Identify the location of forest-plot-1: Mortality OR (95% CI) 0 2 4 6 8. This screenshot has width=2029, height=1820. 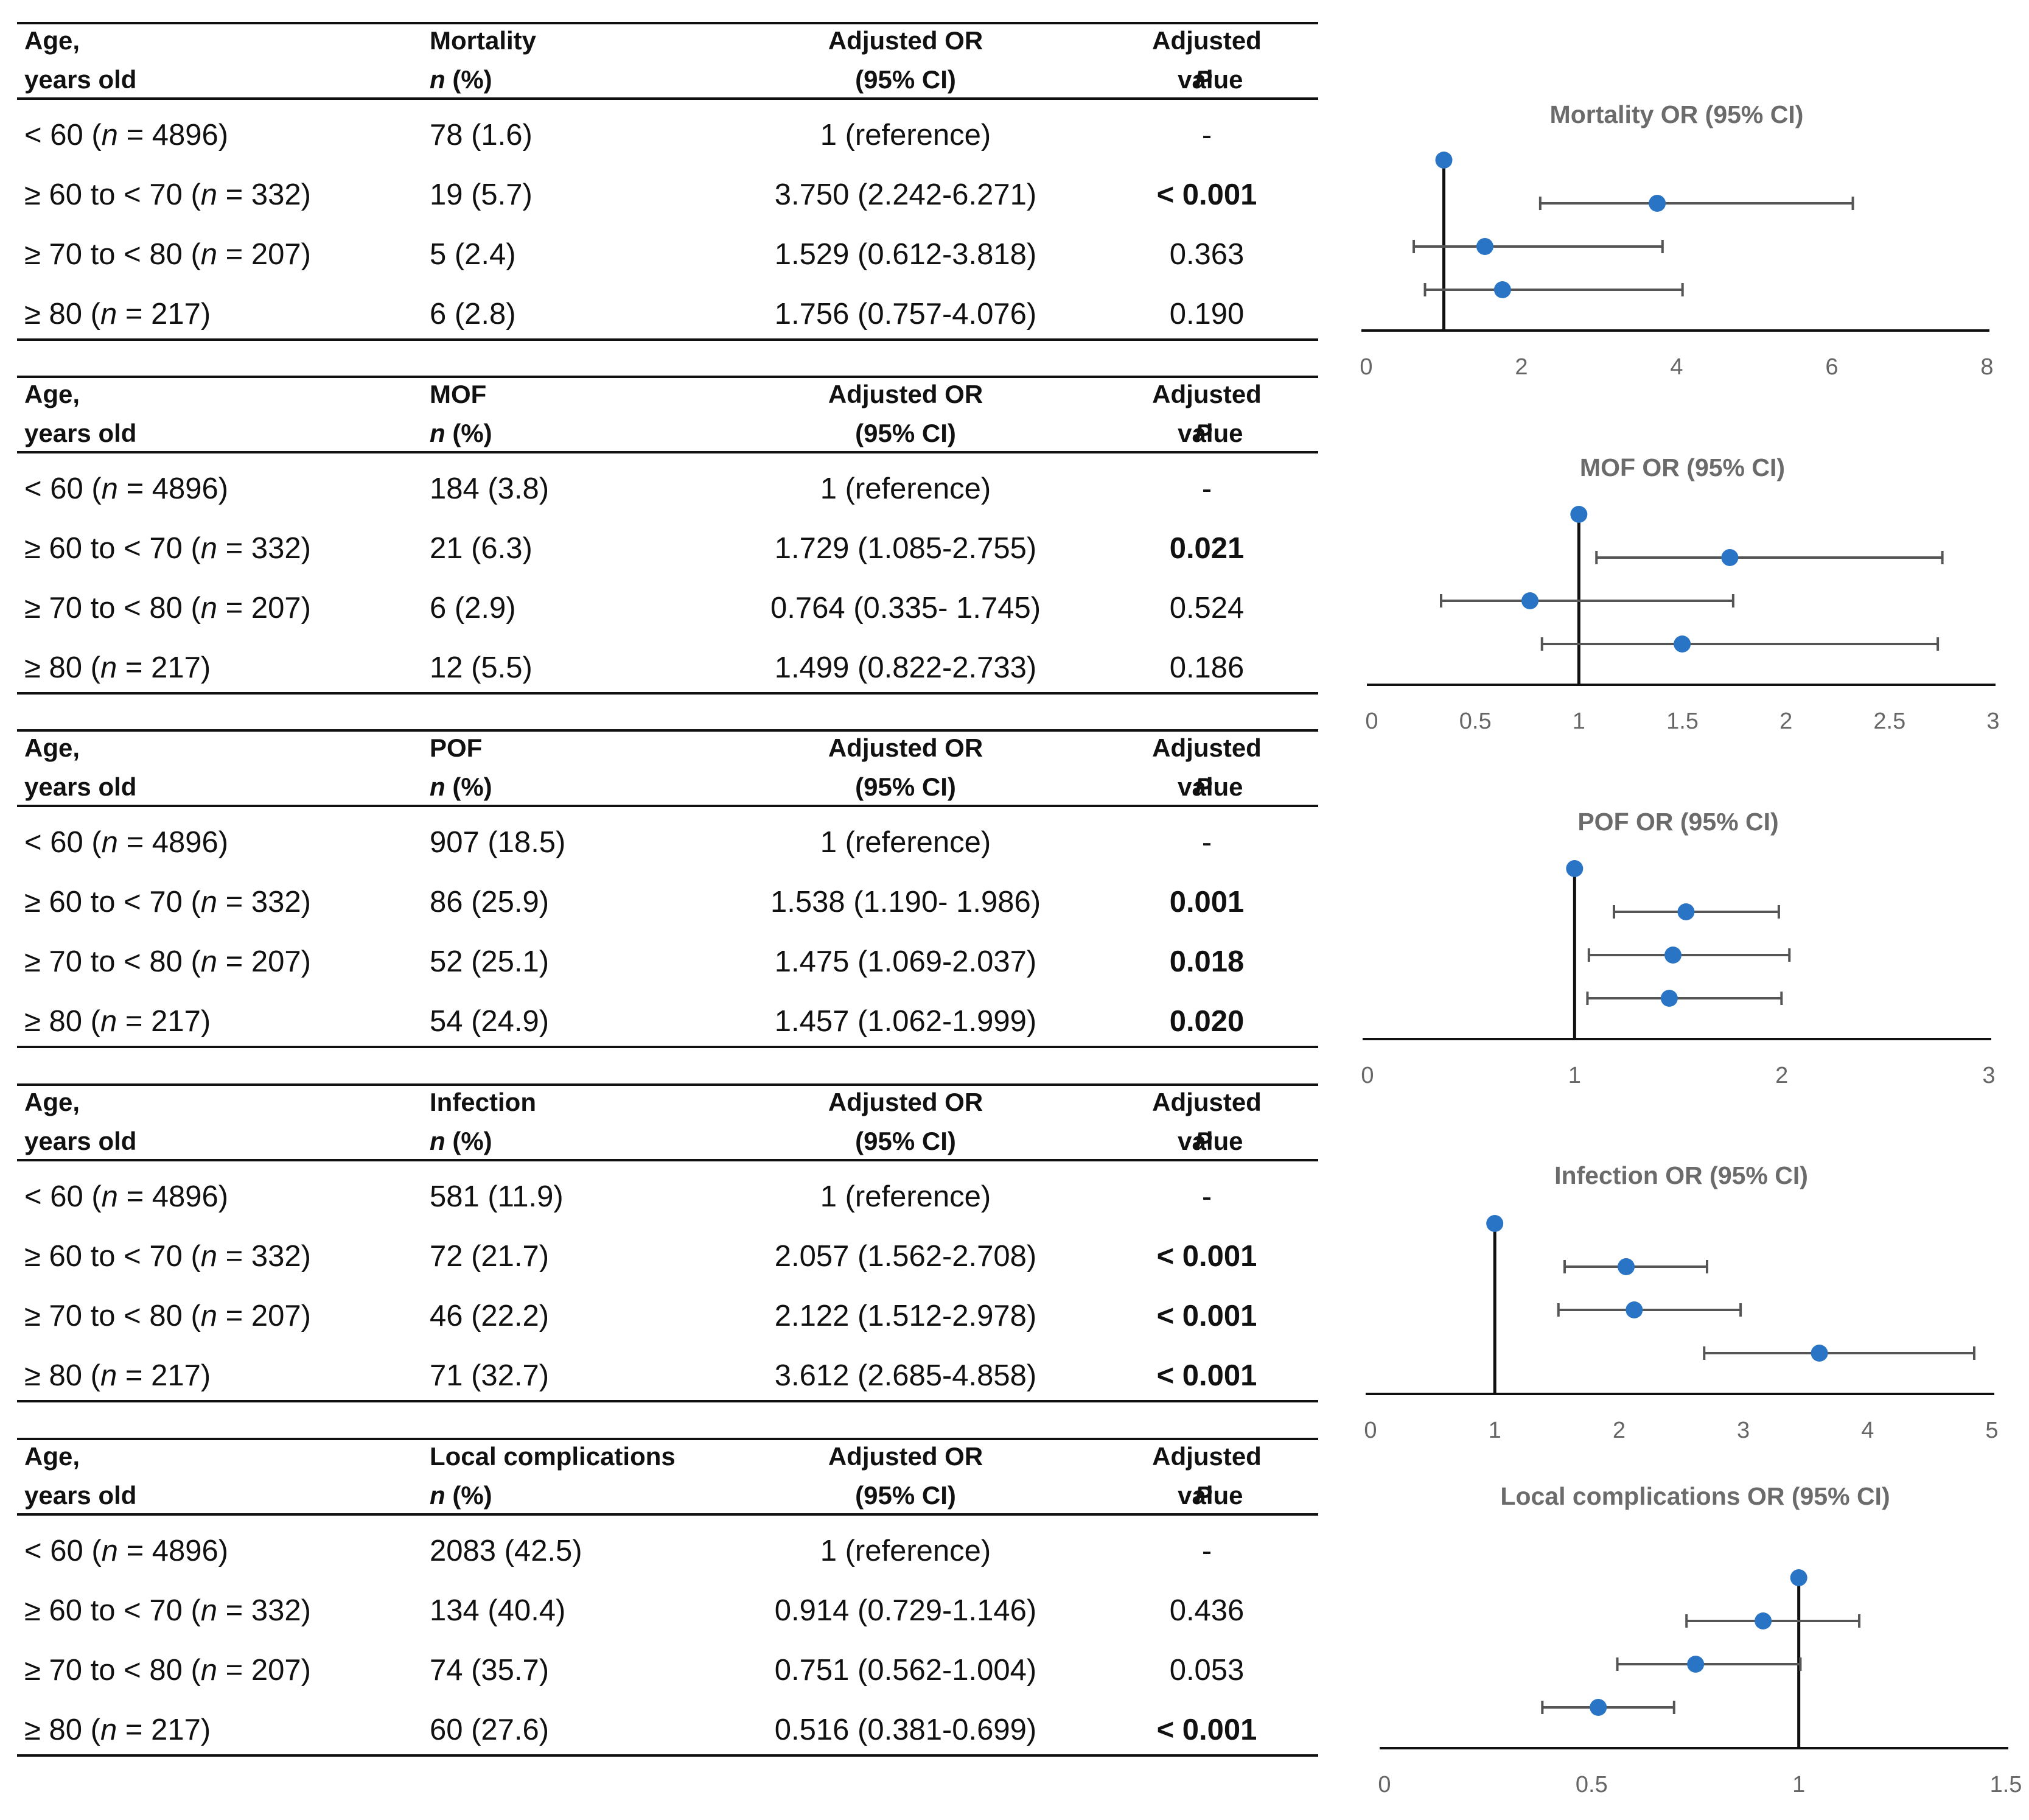
(1676, 240).